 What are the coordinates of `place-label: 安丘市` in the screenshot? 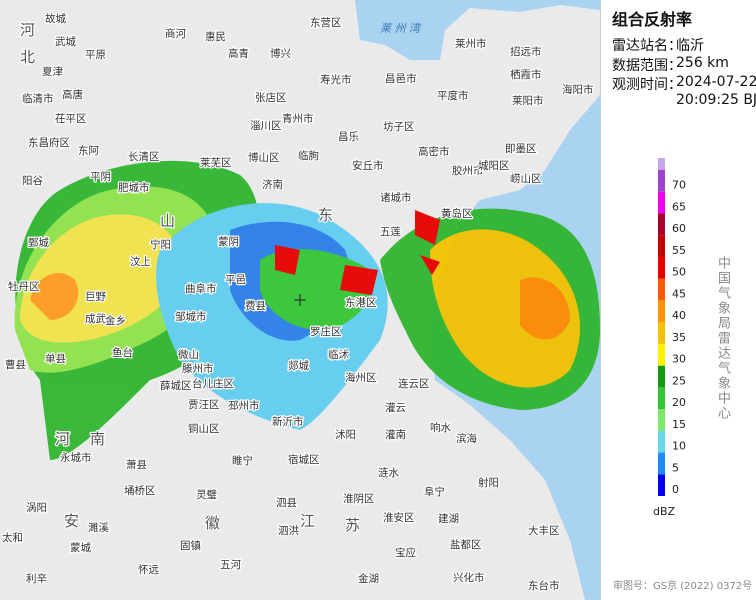 It's located at (368, 165).